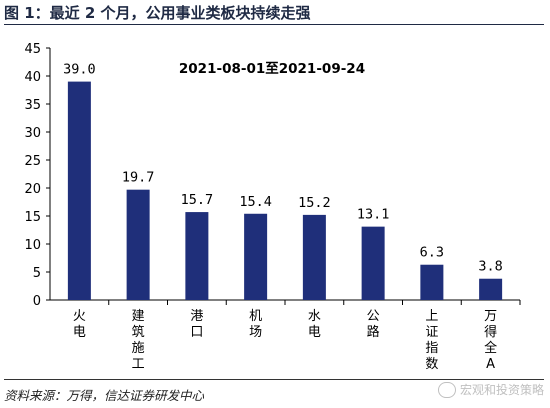 Image resolution: width=550 pixels, height=408 pixels. Describe the element at coordinates (490, 340) in the screenshot. I see `x-category-label: 万得全 A` at that location.